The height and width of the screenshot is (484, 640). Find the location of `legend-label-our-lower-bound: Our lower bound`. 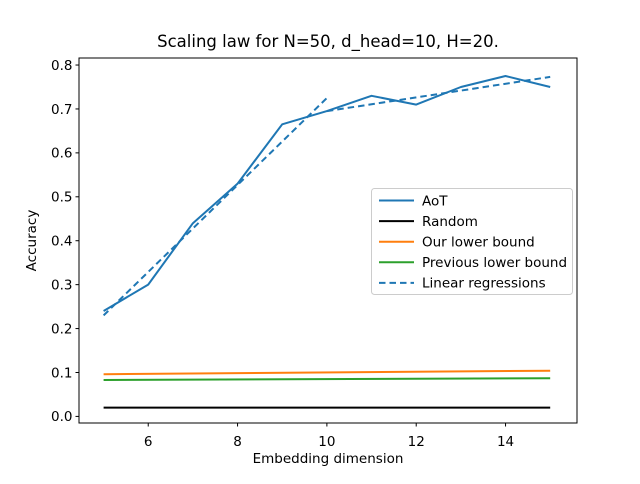

legend-label-our-lower-bound: Our lower bound is located at coordinates (478, 243).